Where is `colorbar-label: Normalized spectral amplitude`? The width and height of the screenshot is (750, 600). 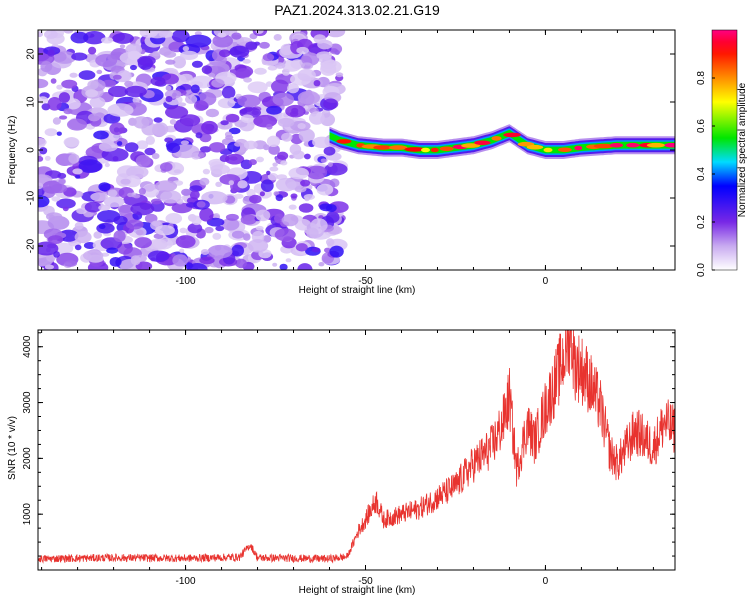
colorbar-label: Normalized spectral amplitude is located at coordinates (742, 149).